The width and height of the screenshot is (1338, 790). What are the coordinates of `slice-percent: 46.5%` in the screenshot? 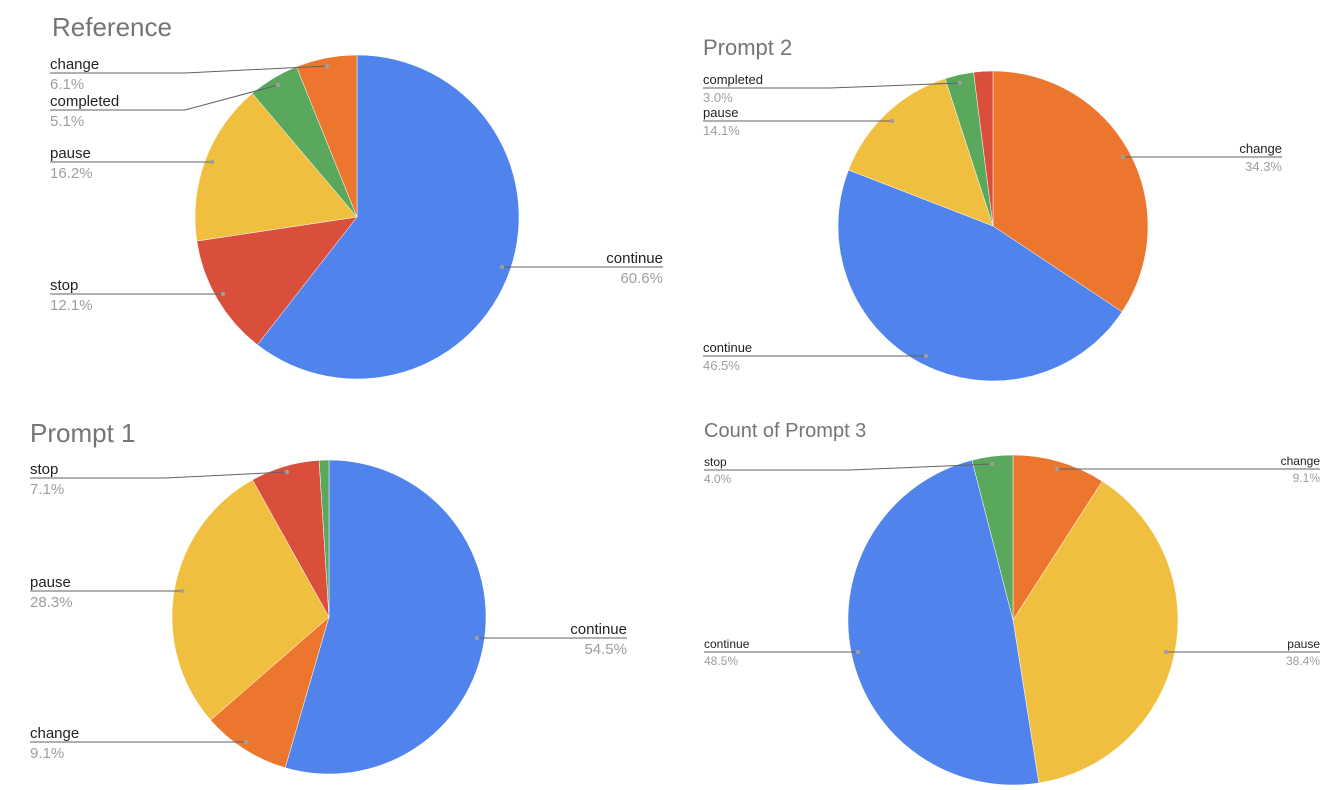 It's located at (721, 365).